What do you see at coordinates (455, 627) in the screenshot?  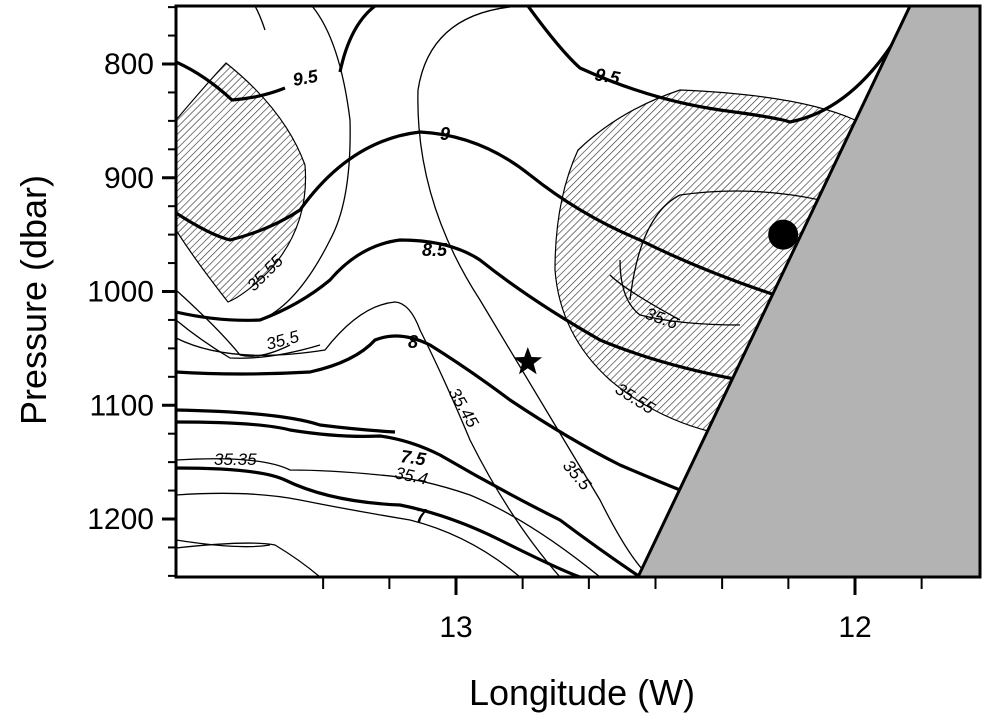 I see `x-tick-label-13: 13` at bounding box center [455, 627].